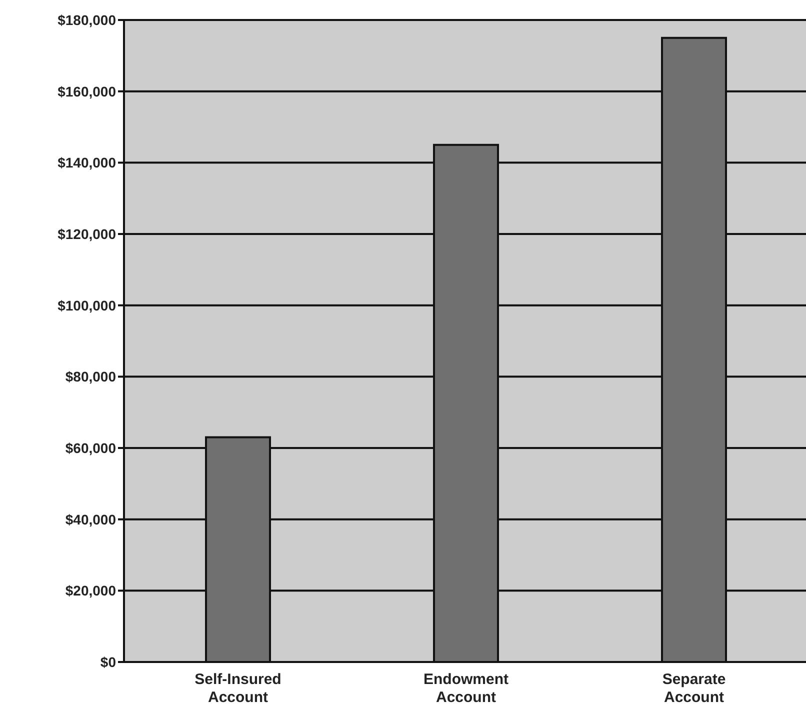 The image size is (806, 726). I want to click on y-tick-label: $140,000, so click(87, 162).